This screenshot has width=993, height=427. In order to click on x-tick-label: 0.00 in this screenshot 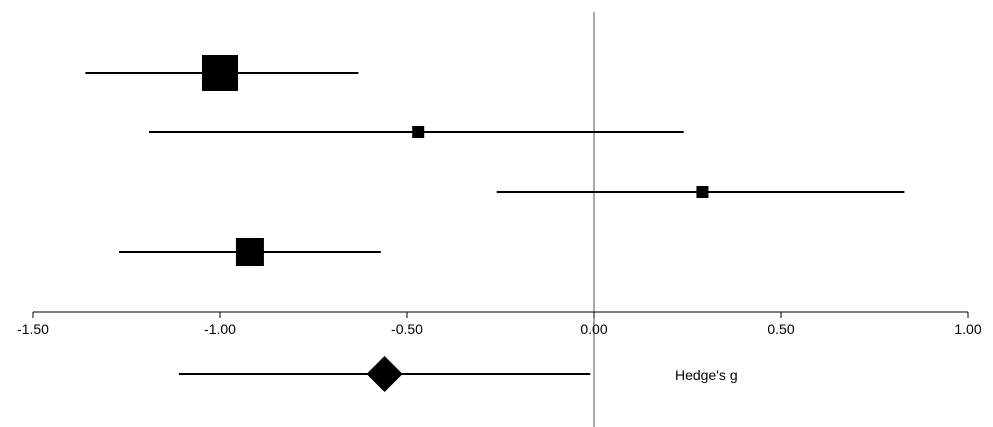, I will do `click(593, 329)`.